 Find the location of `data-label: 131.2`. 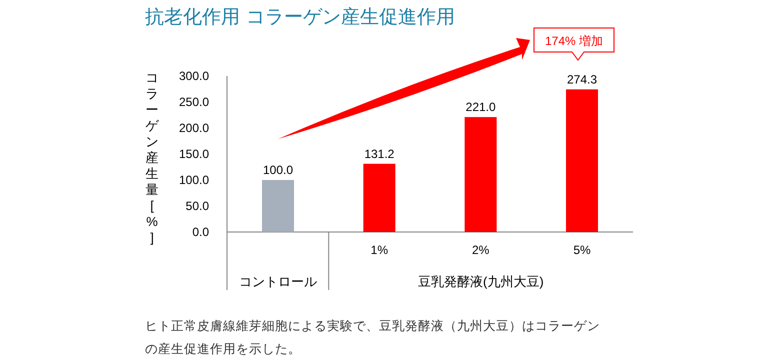

data-label: 131.2 is located at coordinates (379, 153).